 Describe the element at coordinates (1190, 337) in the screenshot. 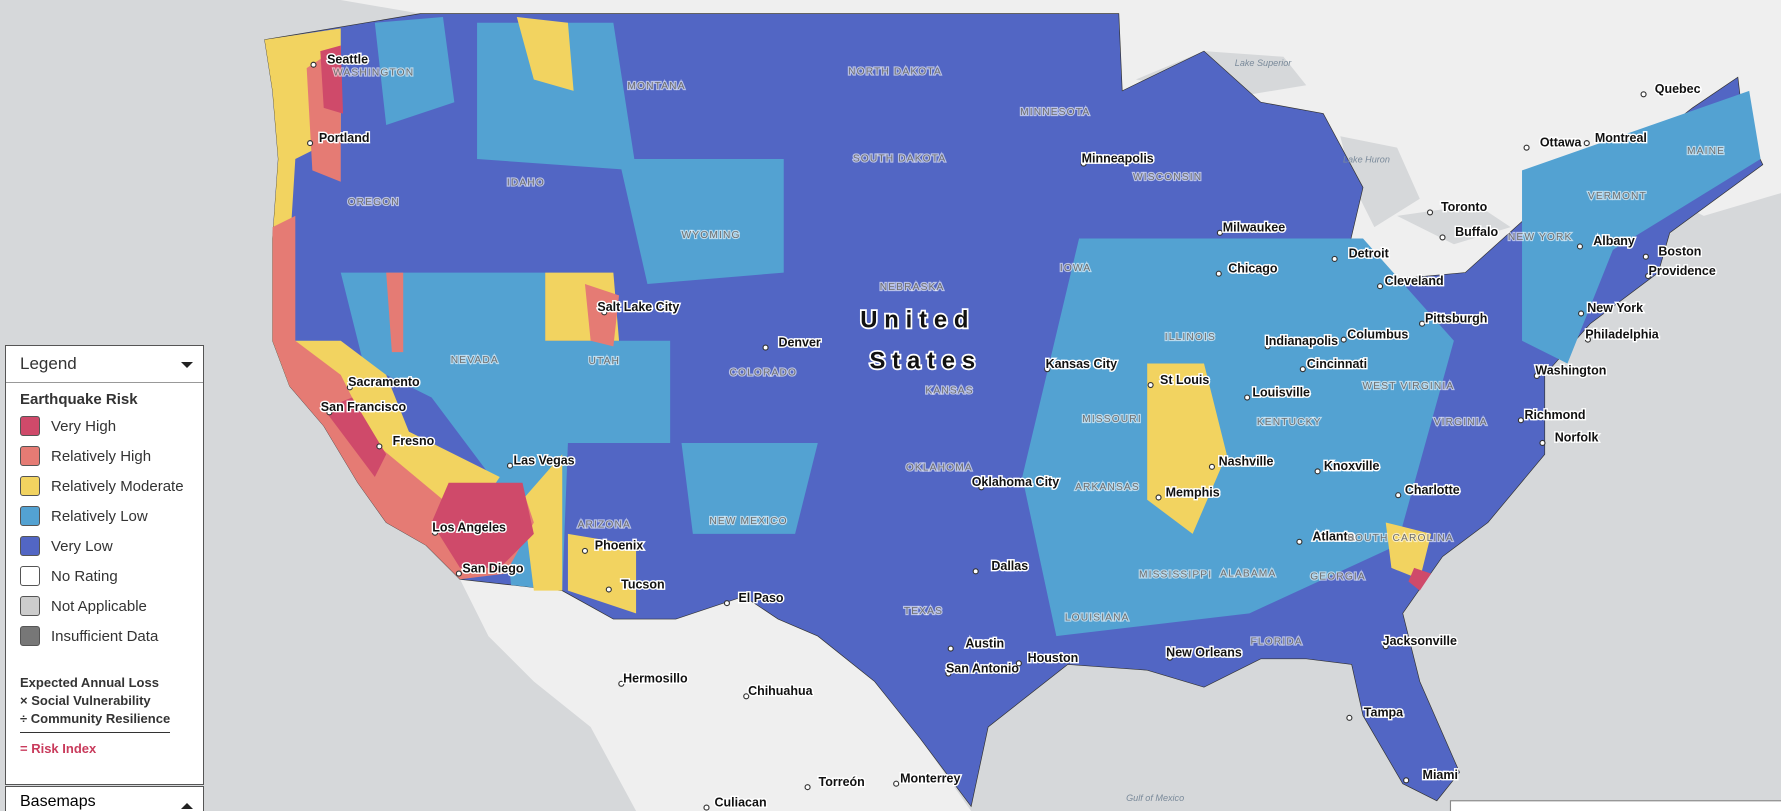

I see `state-label: ILLINOIS` at that location.